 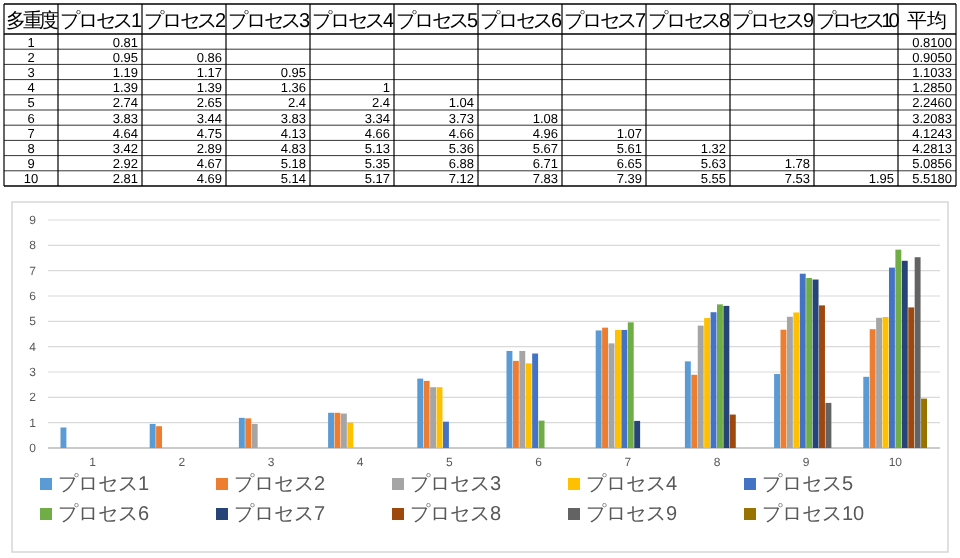 What do you see at coordinates (33, 21) in the screenshot?
I see `y-axis-title: 多重度` at bounding box center [33, 21].